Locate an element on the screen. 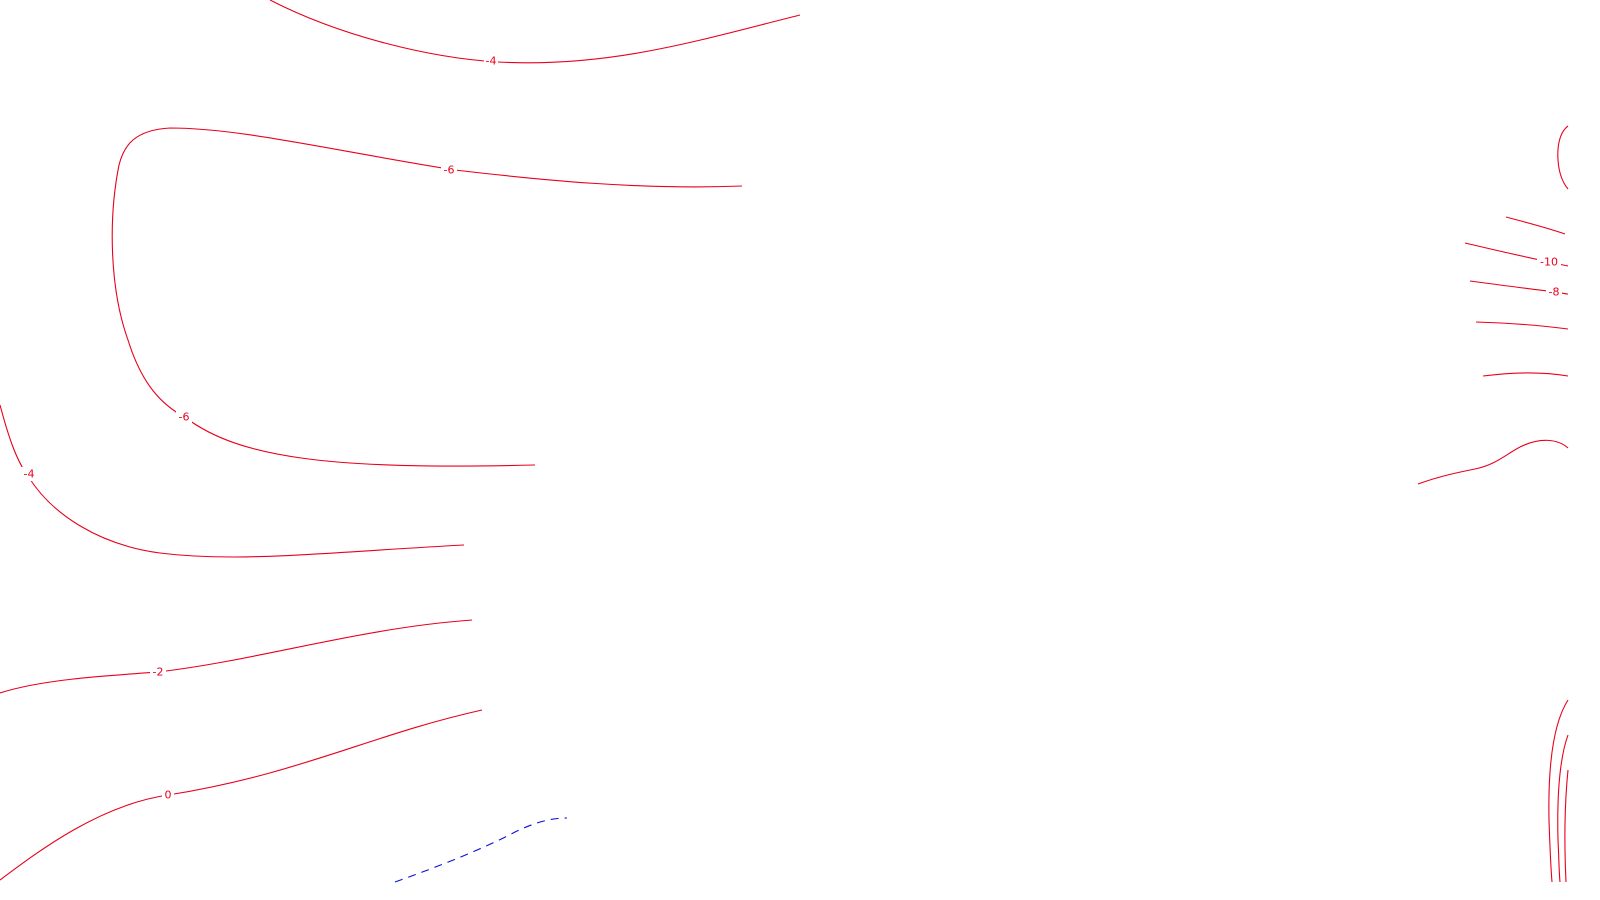 This screenshot has height=900, width=1600. contour-label-minus-10: -10 is located at coordinates (1549, 262).